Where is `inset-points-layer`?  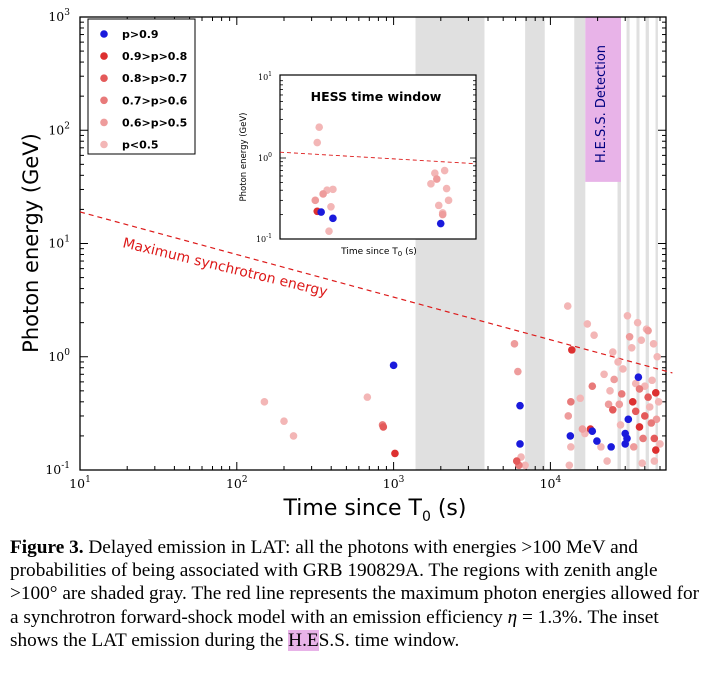 inset-points-layer is located at coordinates (382, 179).